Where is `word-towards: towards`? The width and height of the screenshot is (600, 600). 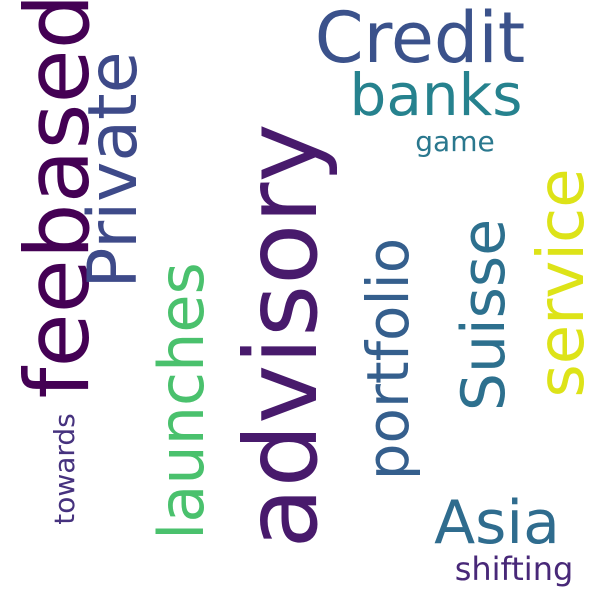 word-towards: towards is located at coordinates (64, 469).